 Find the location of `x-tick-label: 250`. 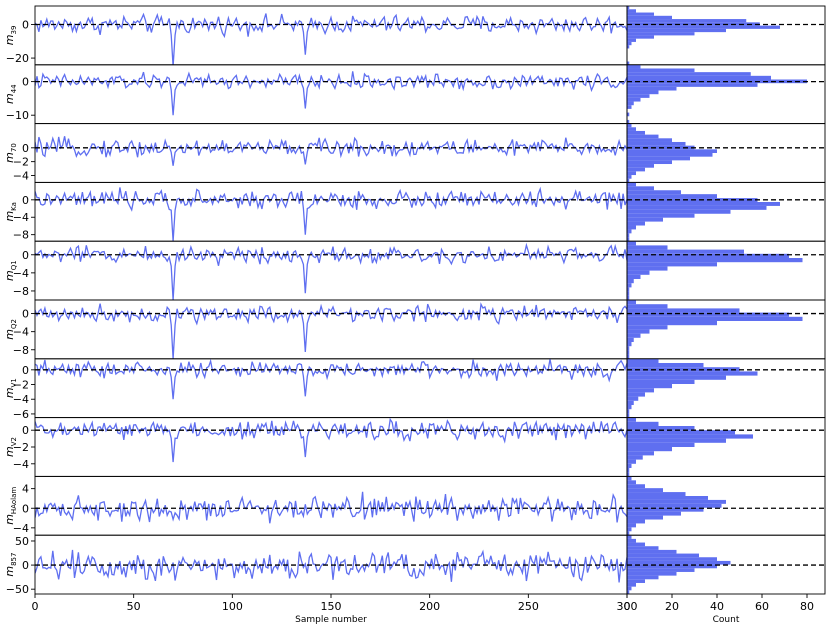

x-tick-label: 250 is located at coordinates (528, 606).